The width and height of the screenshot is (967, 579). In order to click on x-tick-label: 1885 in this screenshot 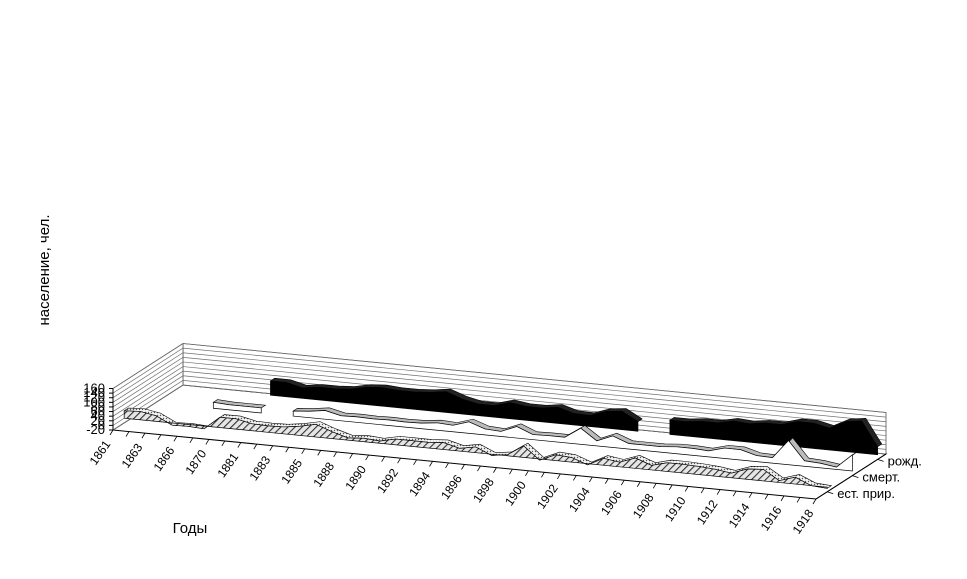, I will do `click(291, 471)`.